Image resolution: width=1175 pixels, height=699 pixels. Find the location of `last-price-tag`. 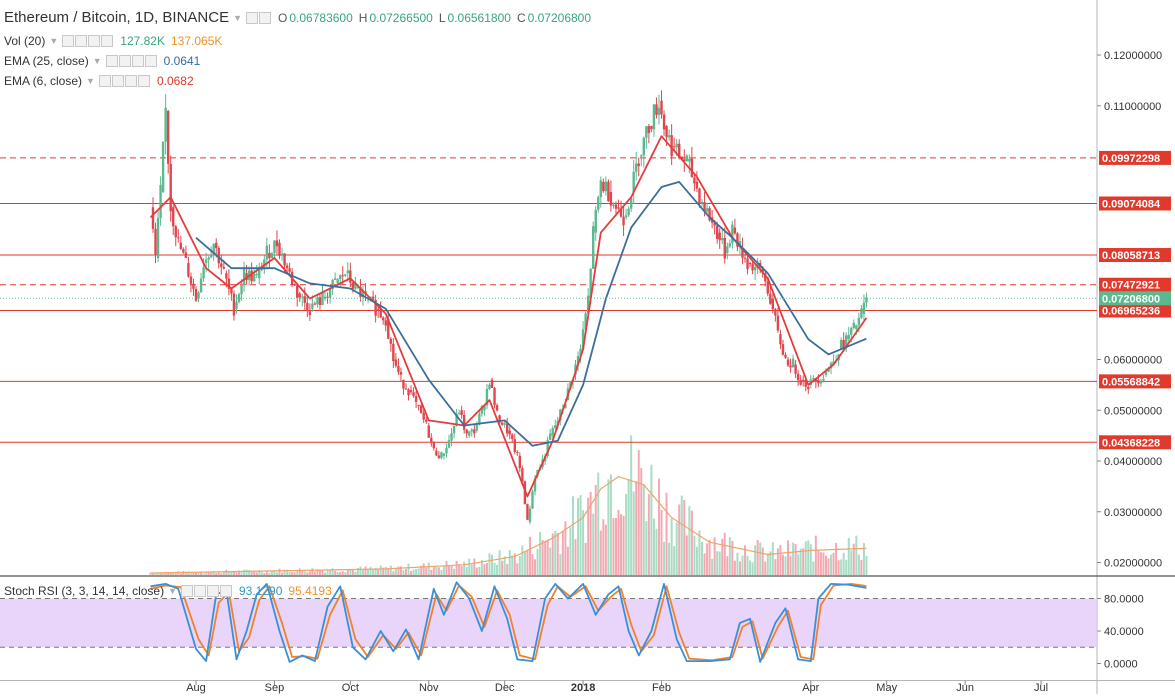

last-price-tag is located at coordinates (1135, 298).